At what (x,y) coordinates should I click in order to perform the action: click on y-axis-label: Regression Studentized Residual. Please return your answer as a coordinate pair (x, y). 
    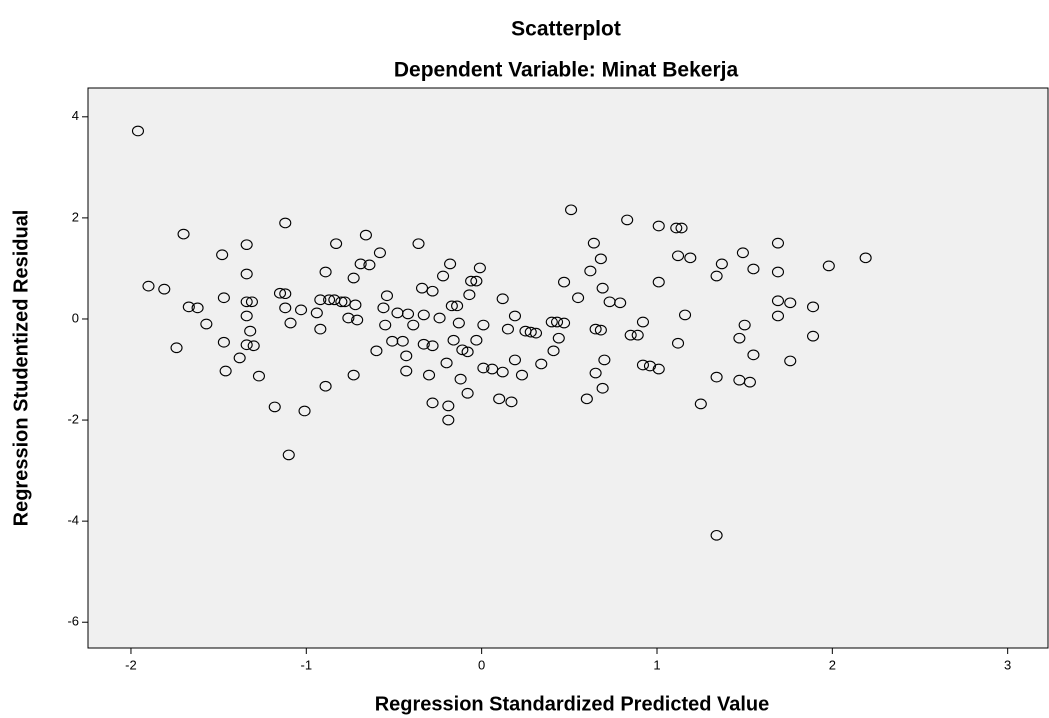
    Looking at the image, I should click on (21, 368).